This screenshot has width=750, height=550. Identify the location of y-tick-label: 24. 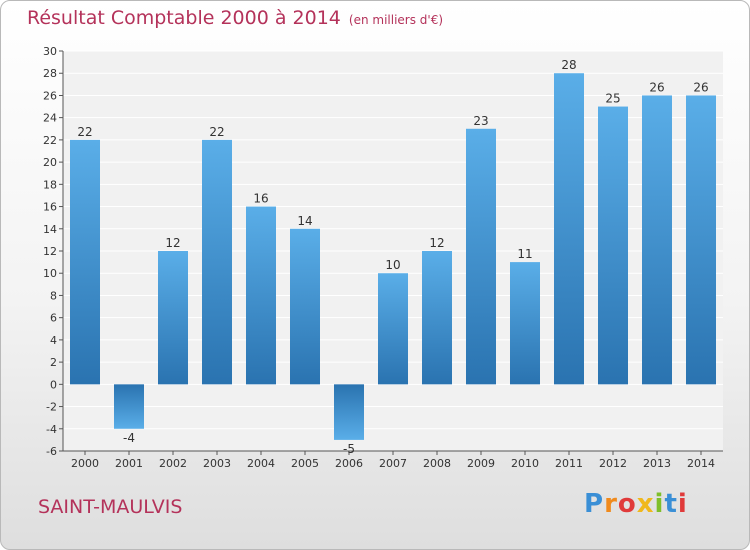
(50, 118).